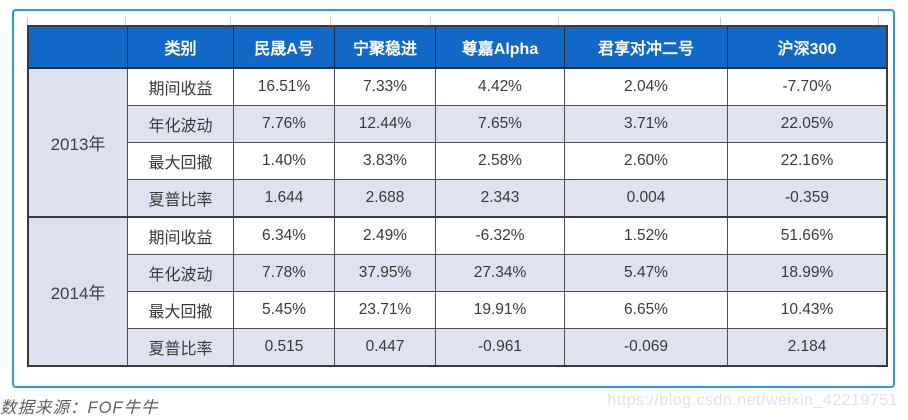 This screenshot has width=908, height=420. What do you see at coordinates (646, 198) in the screenshot?
I see `value-cell: 0.004` at bounding box center [646, 198].